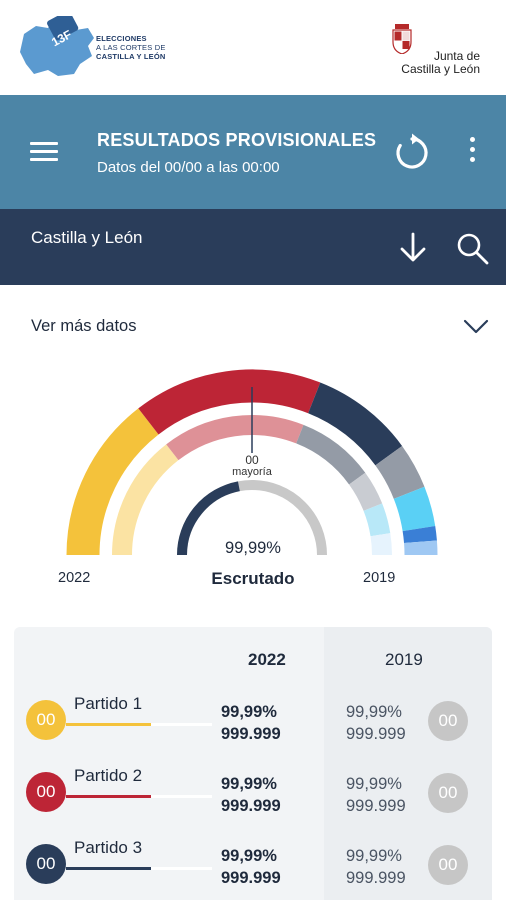  Describe the element at coordinates (472, 153) in the screenshot. I see `more-vert-icon` at that location.